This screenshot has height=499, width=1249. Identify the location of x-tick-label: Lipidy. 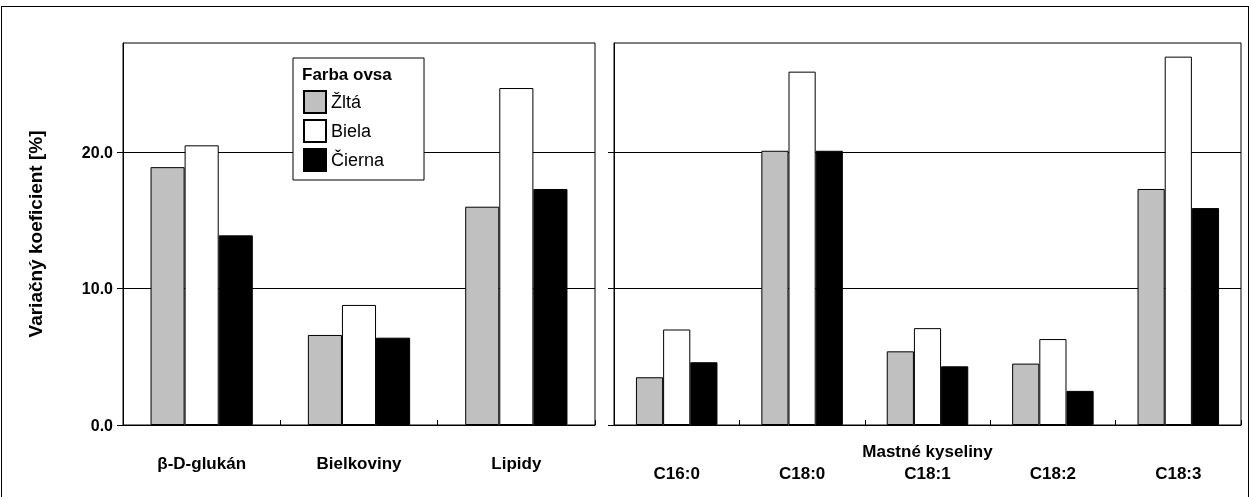
(516, 463).